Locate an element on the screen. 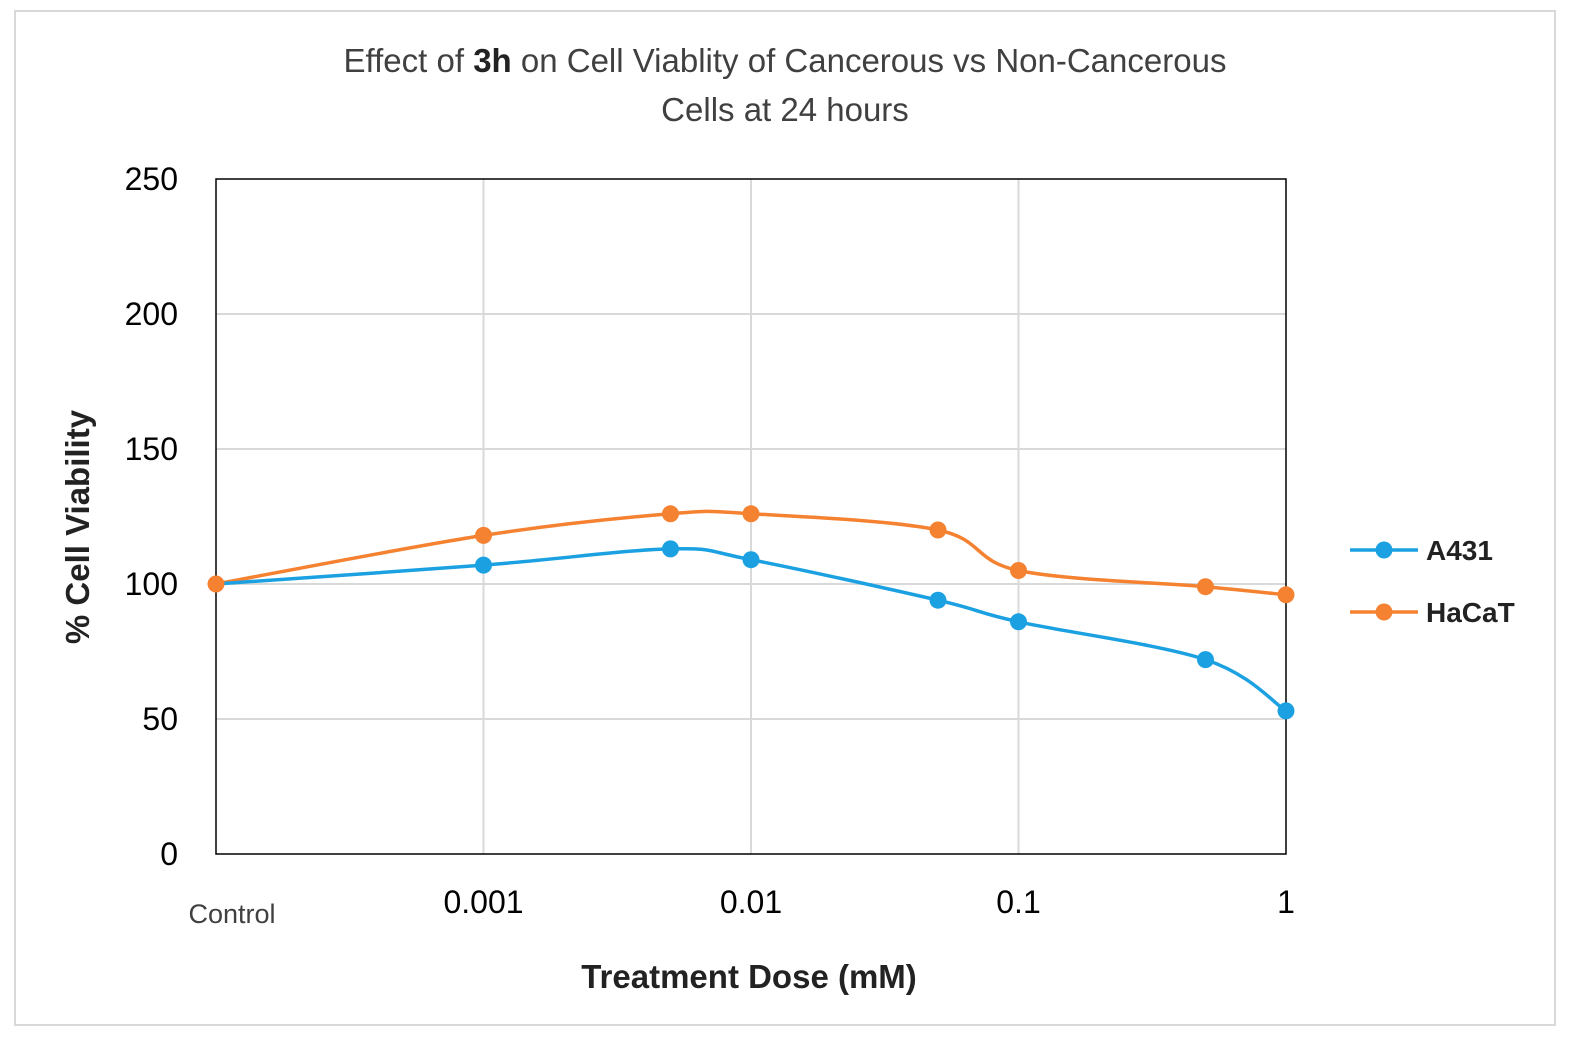 The height and width of the screenshot is (1042, 1574). legend-item-a431: A431 is located at coordinates (1421, 550).